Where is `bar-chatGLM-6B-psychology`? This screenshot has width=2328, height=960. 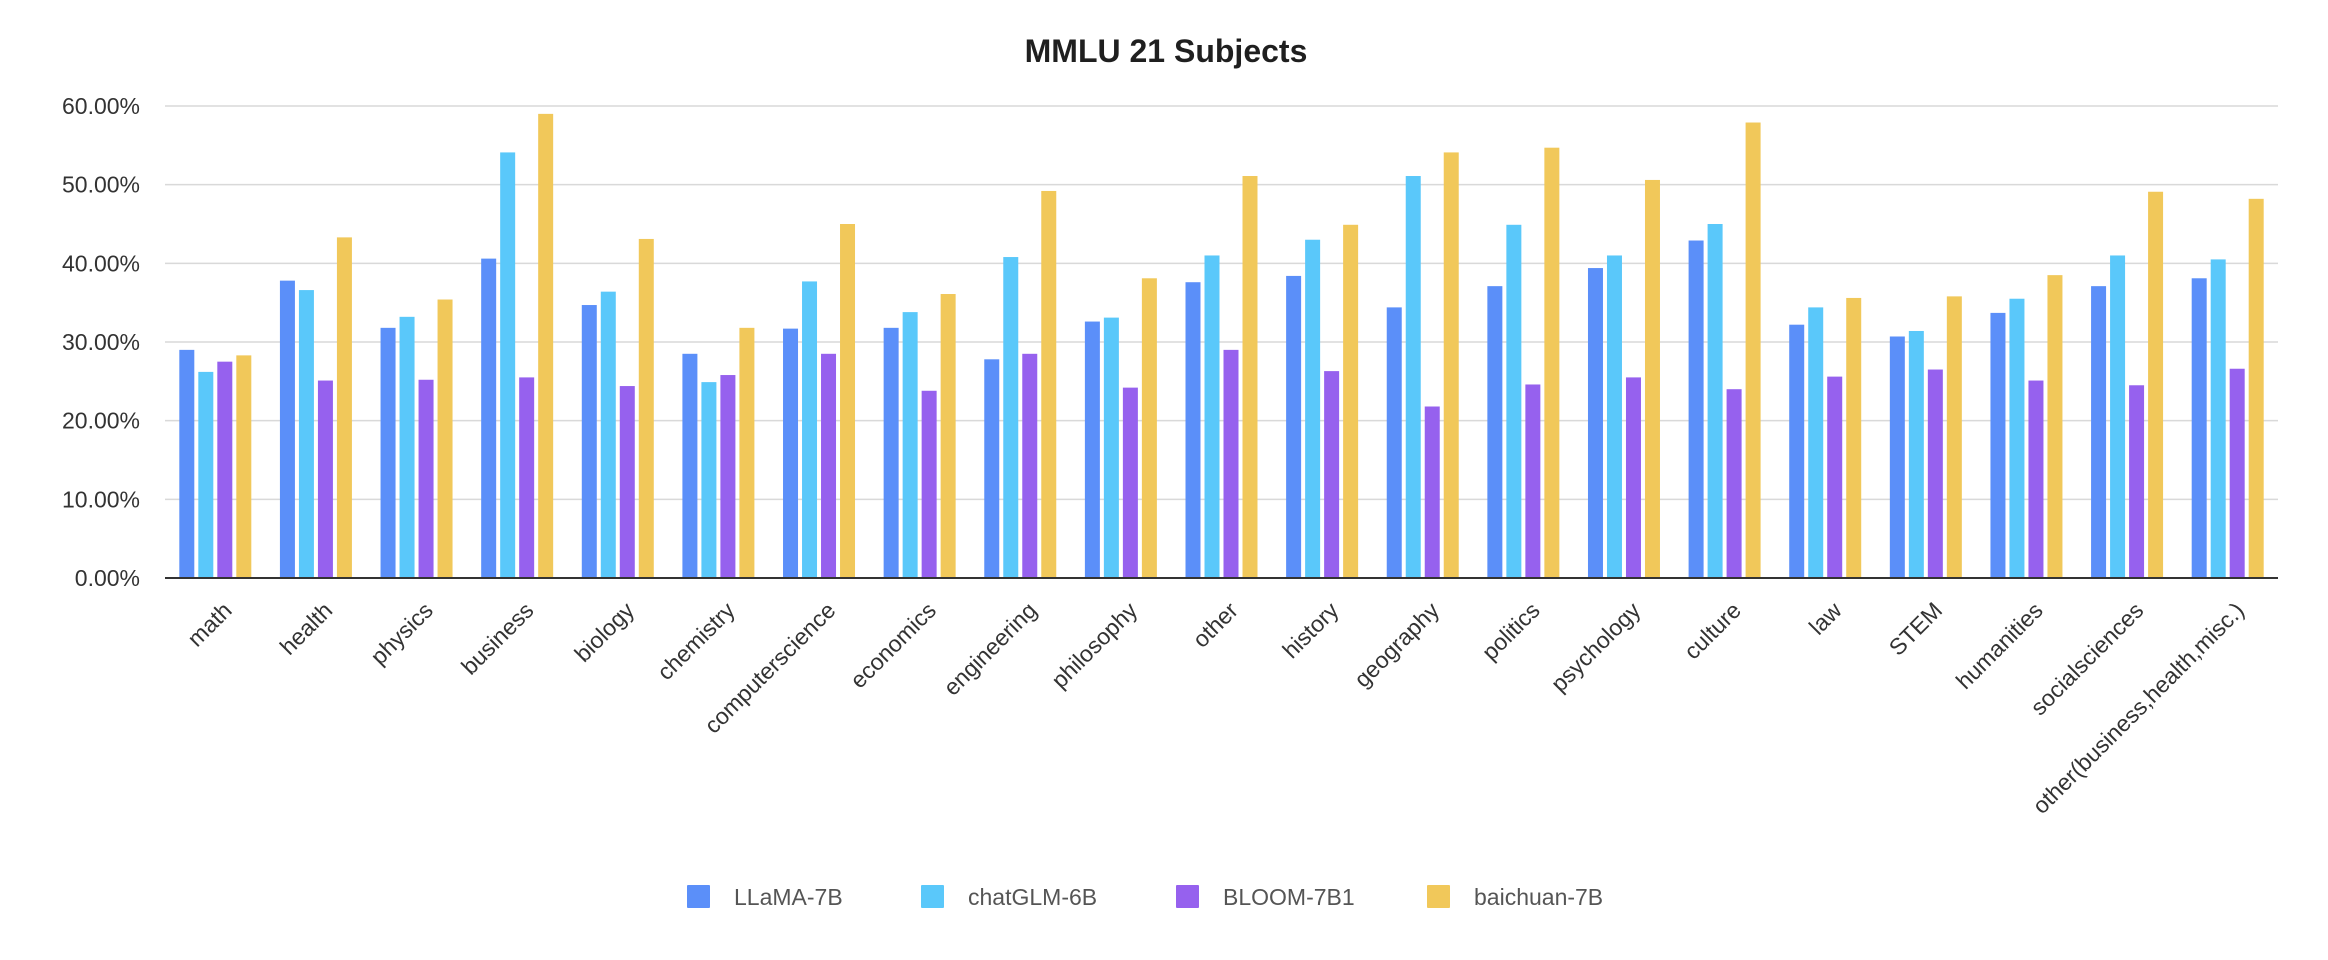 bar-chatGLM-6B-psychology is located at coordinates (1614, 416).